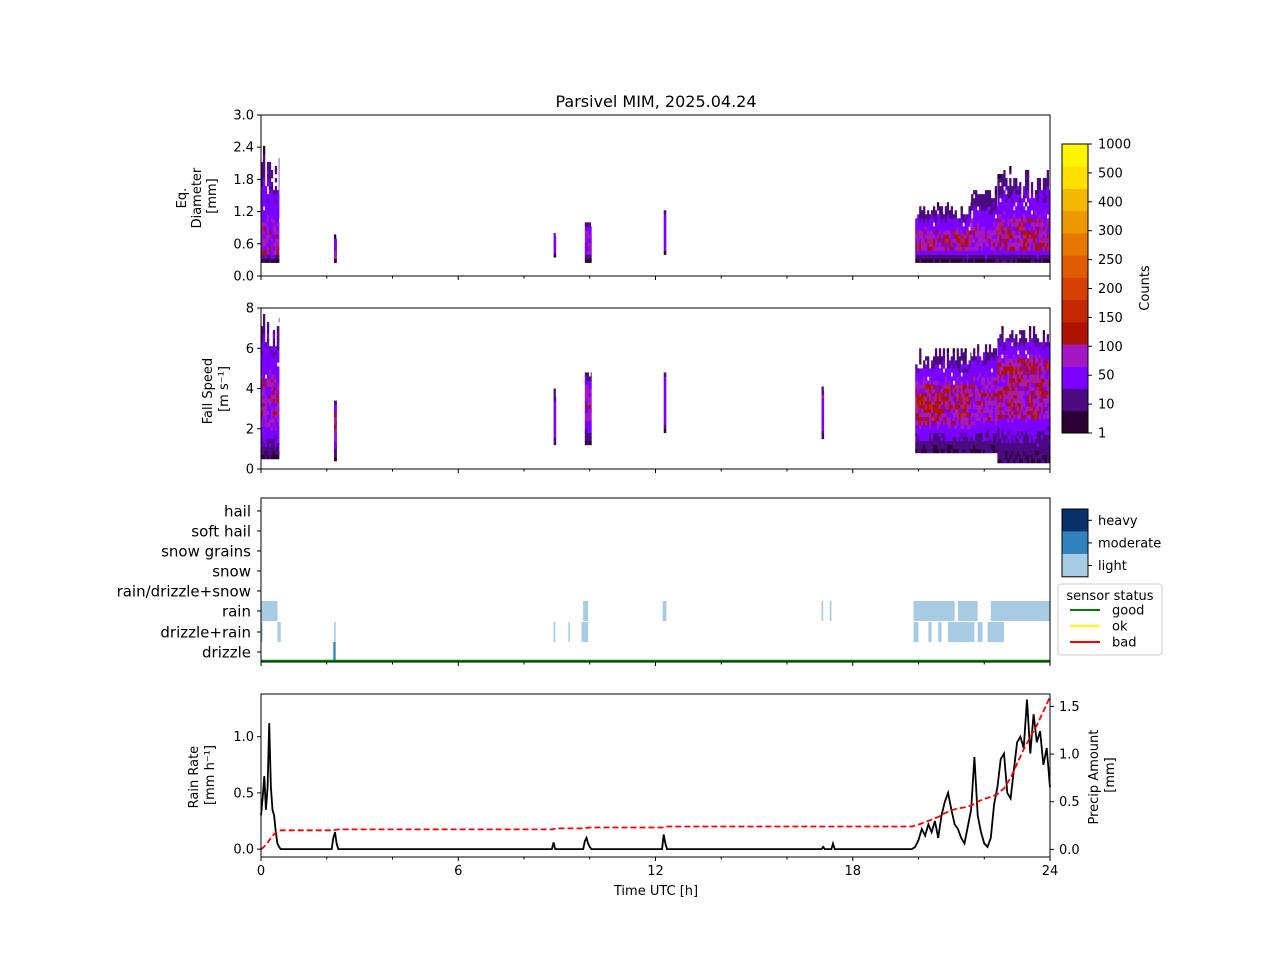 The width and height of the screenshot is (1280, 960). I want to click on fallspeed-ylabel: Fall Speed [m s⁻¹], so click(216, 389).